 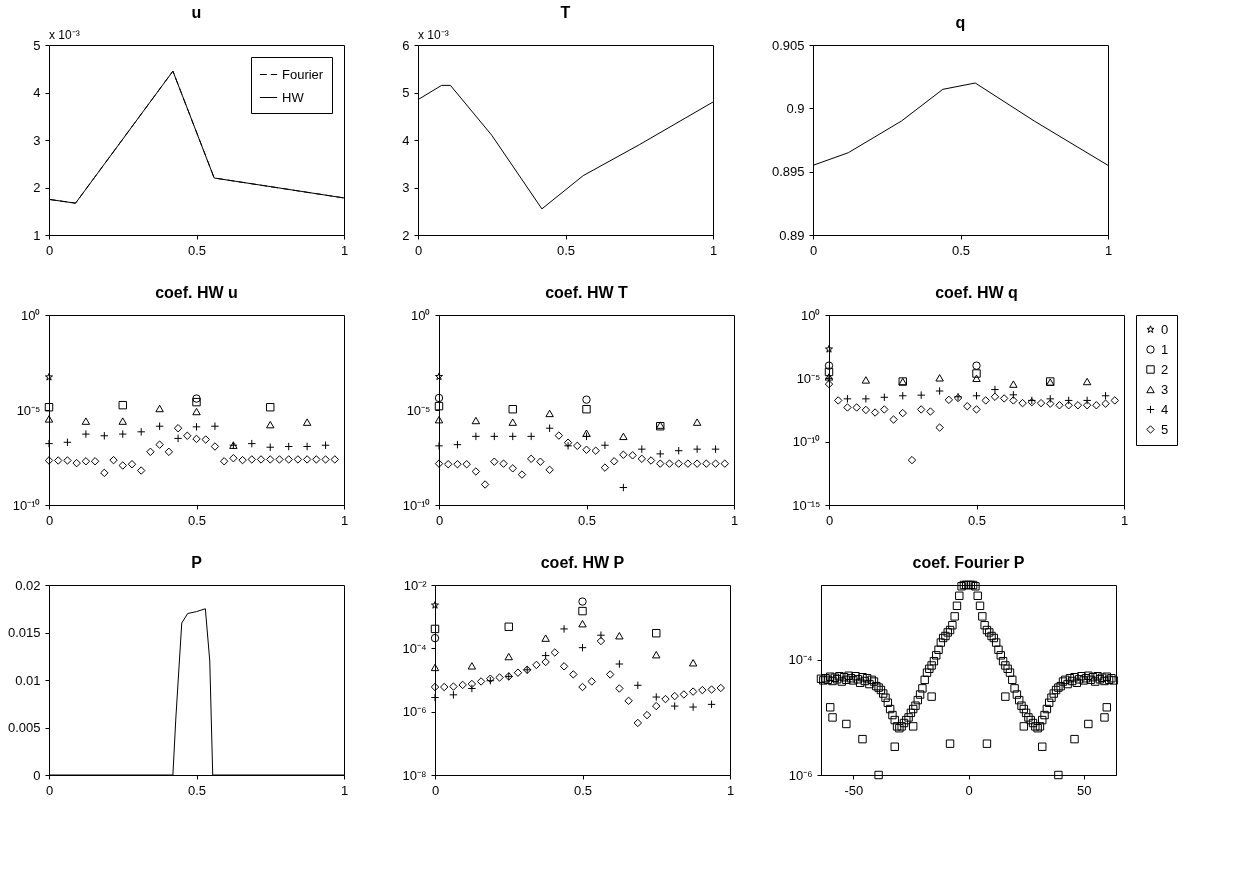 I want to click on chart-title: coef. HW q, so click(x=976, y=292).